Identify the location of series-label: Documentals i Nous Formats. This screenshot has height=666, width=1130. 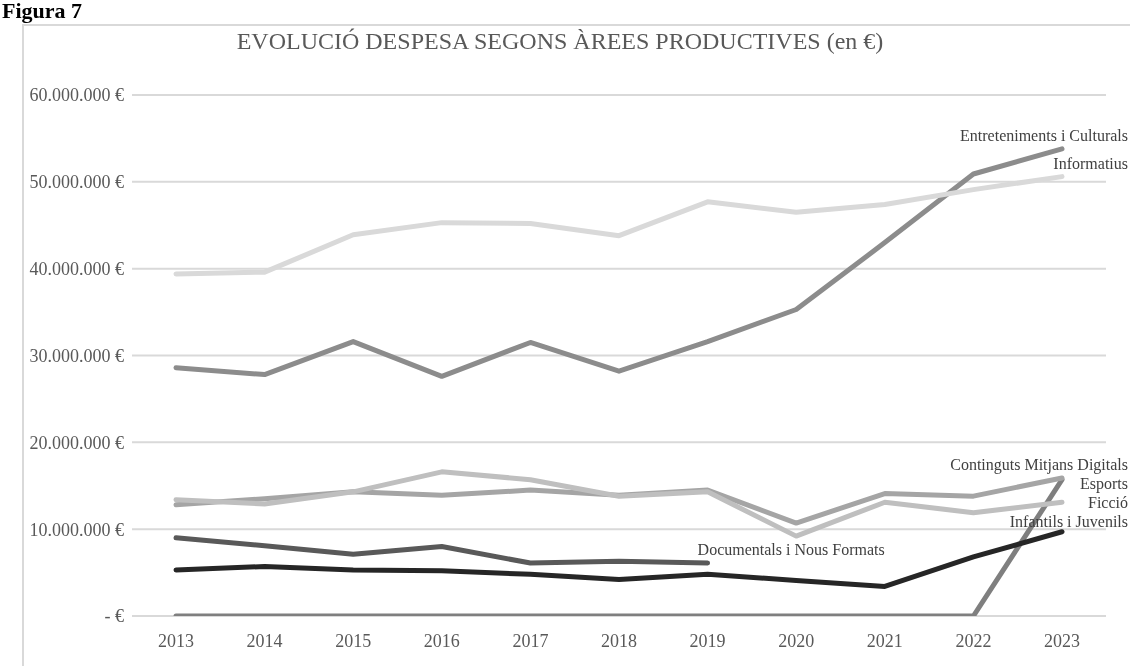
(791, 550).